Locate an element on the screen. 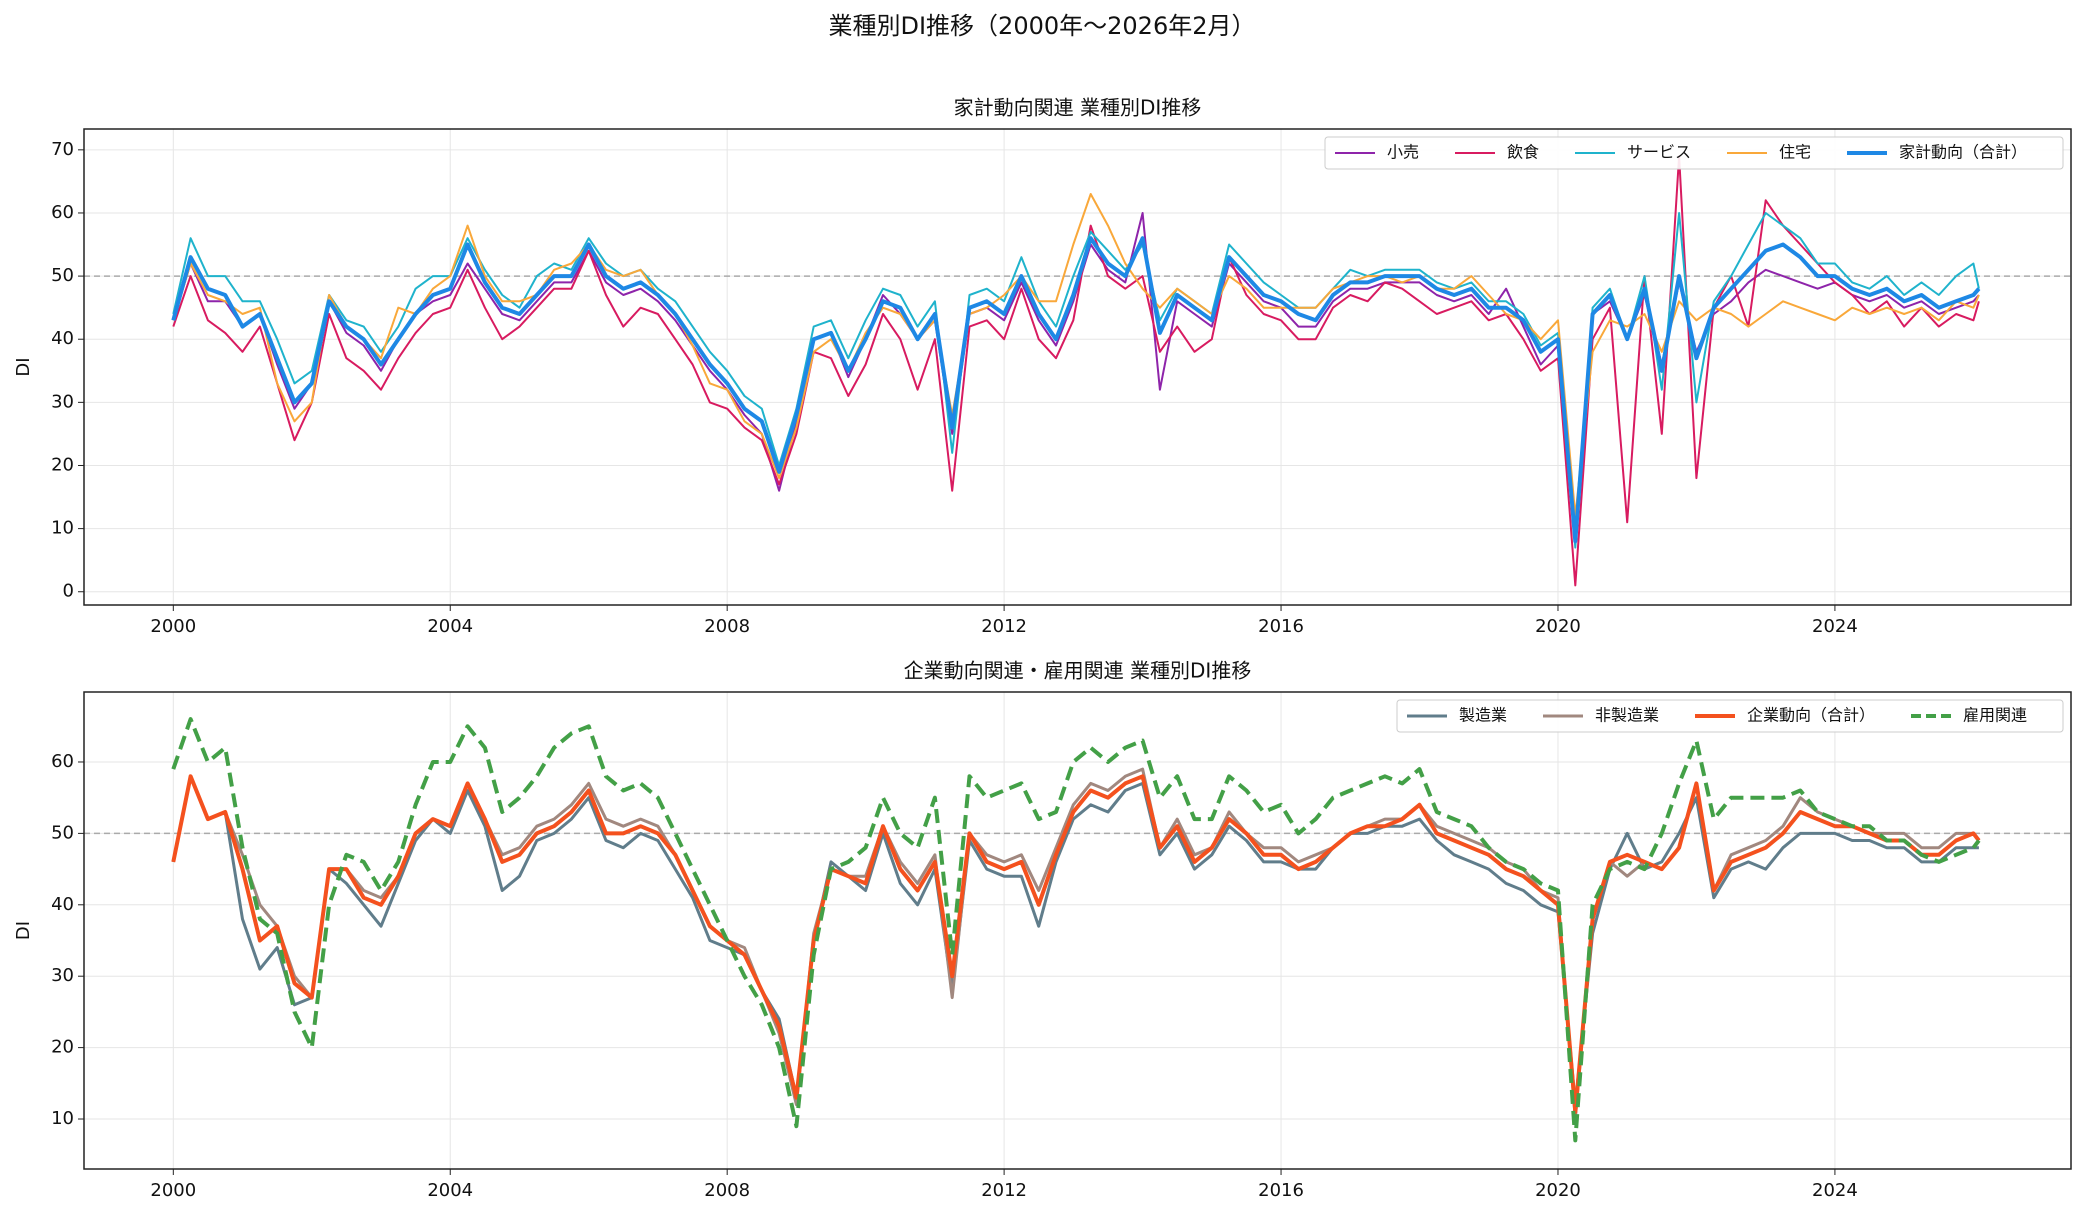  legend-label: 小売 is located at coordinates (1403, 152).